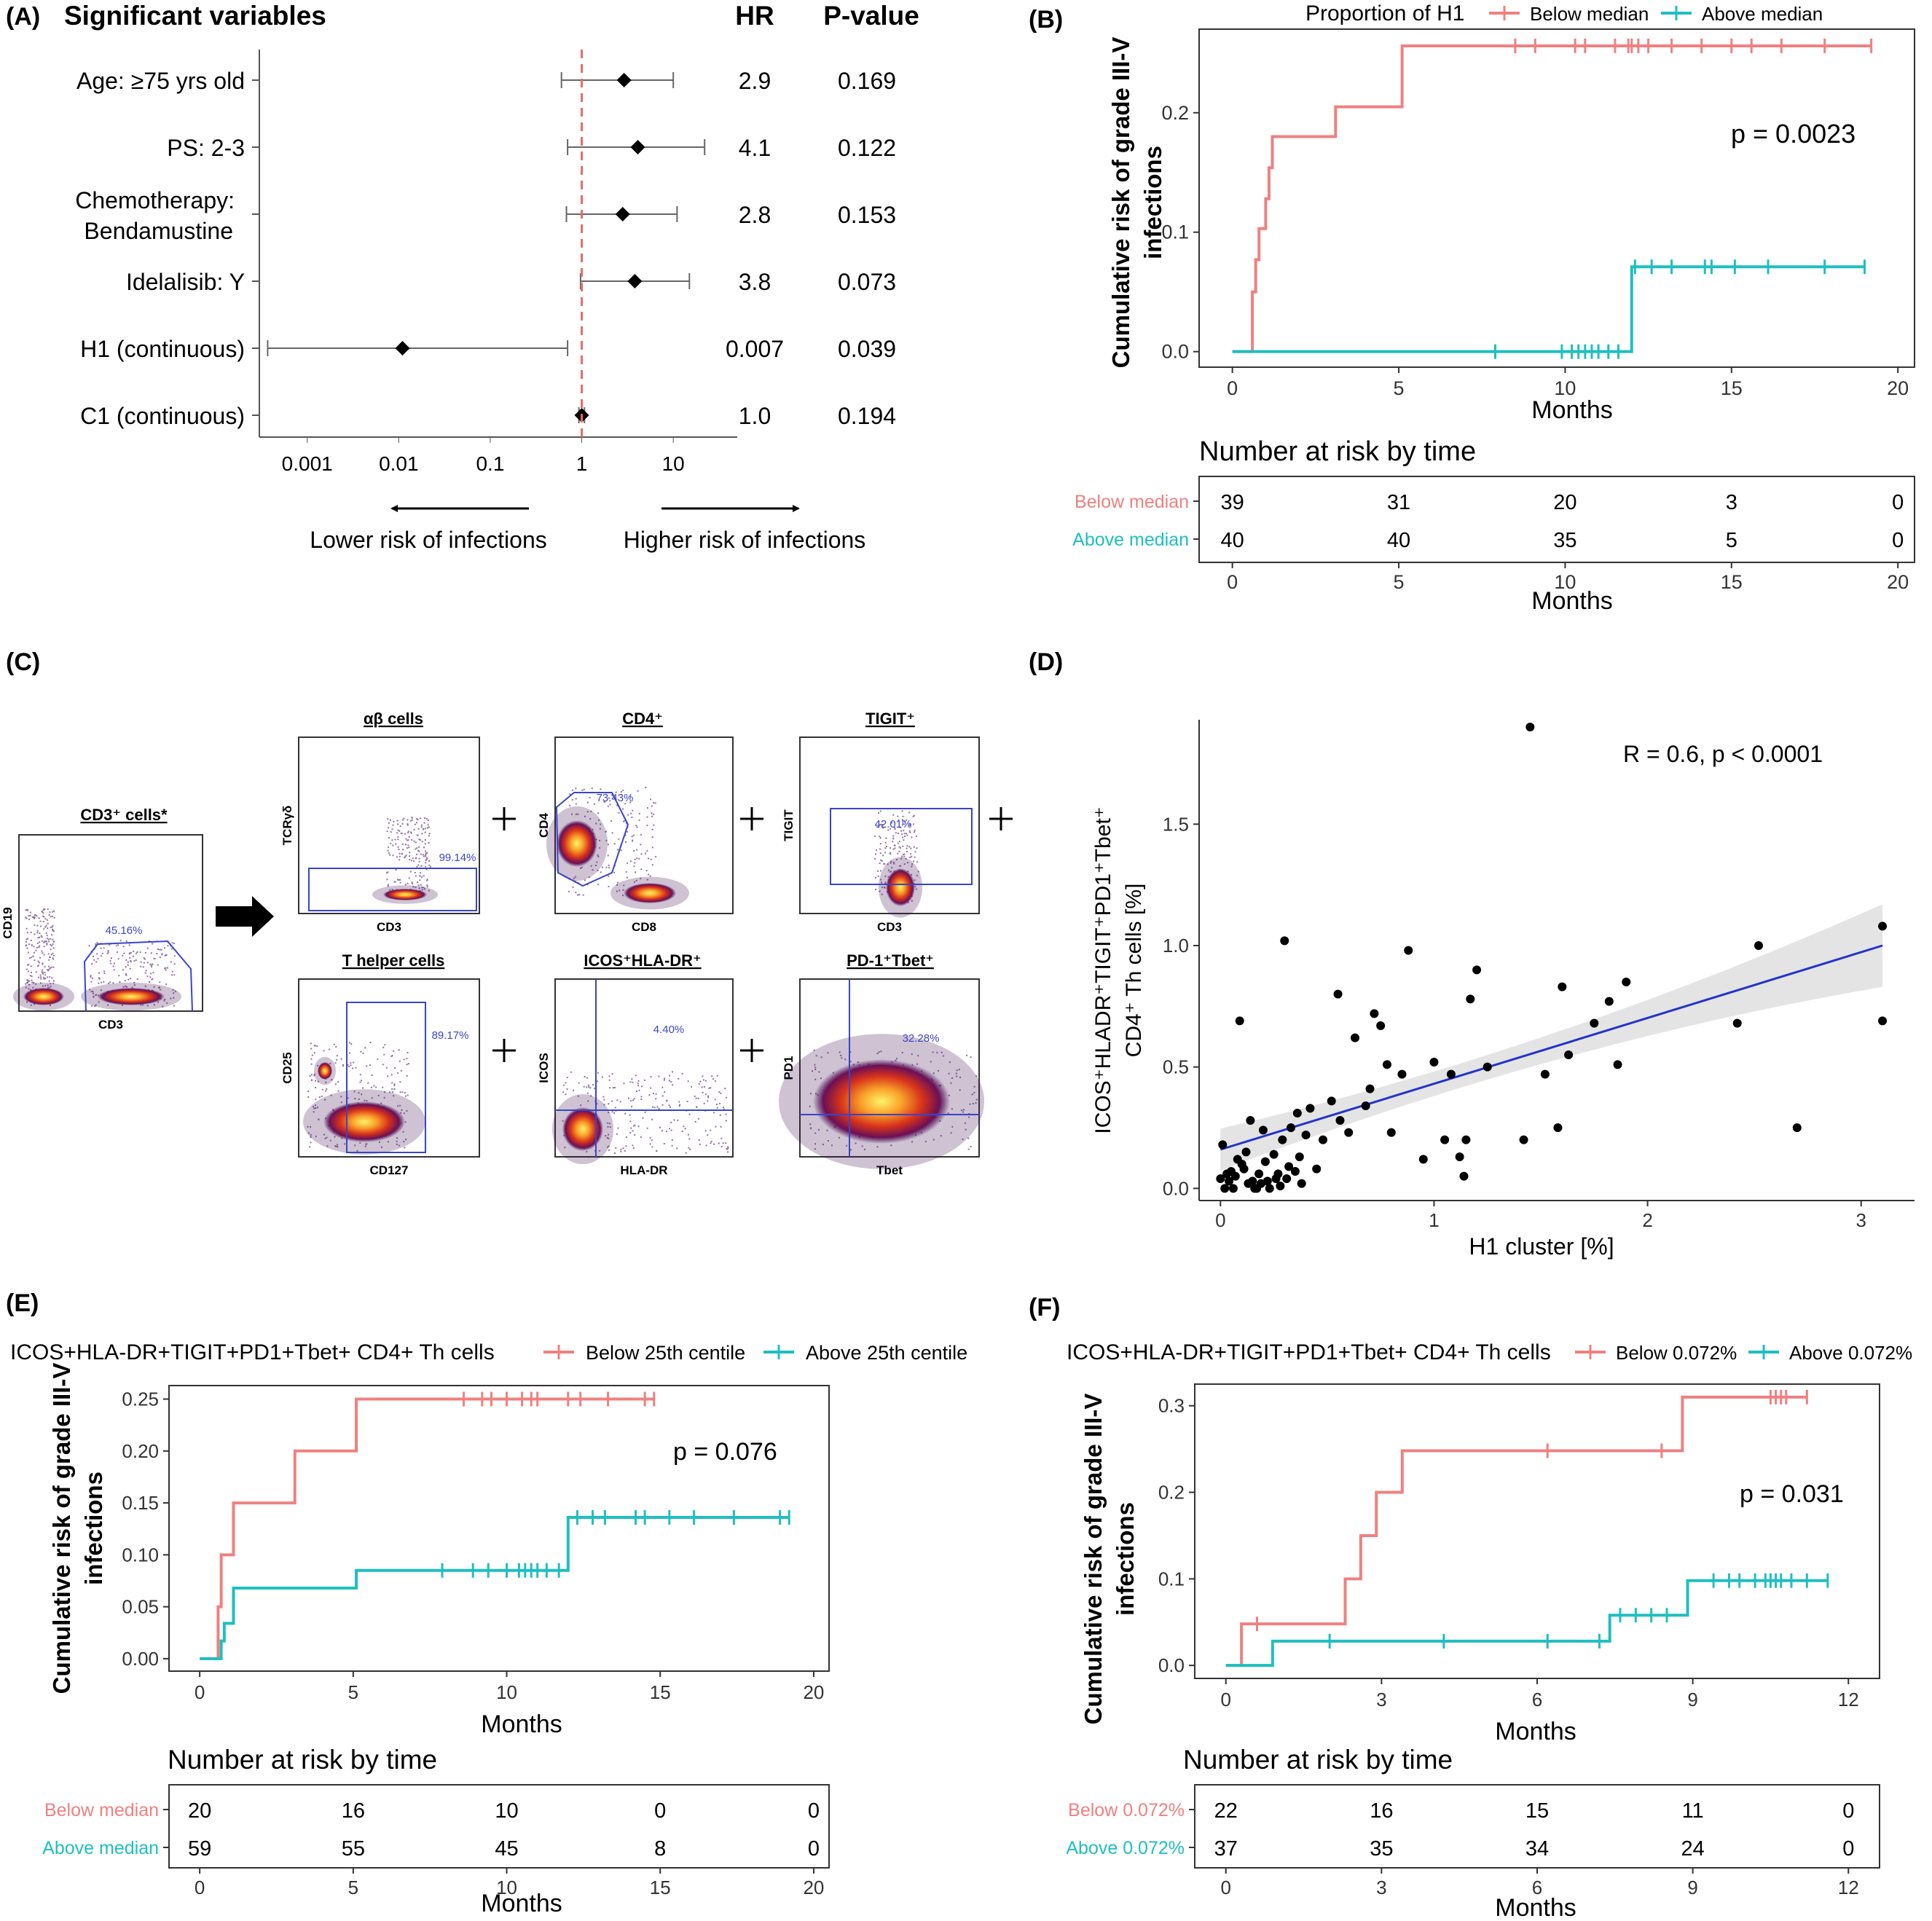 This screenshot has width=1932, height=1921. What do you see at coordinates (1552, 198) in the screenshot?
I see `km-curve-red` at bounding box center [1552, 198].